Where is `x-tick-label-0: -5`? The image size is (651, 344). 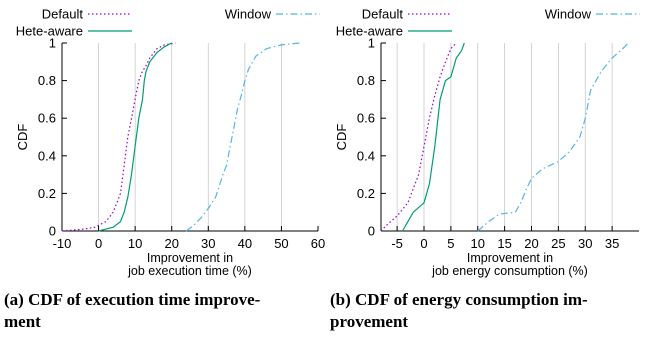
x-tick-label-0: -5 is located at coordinates (397, 243).